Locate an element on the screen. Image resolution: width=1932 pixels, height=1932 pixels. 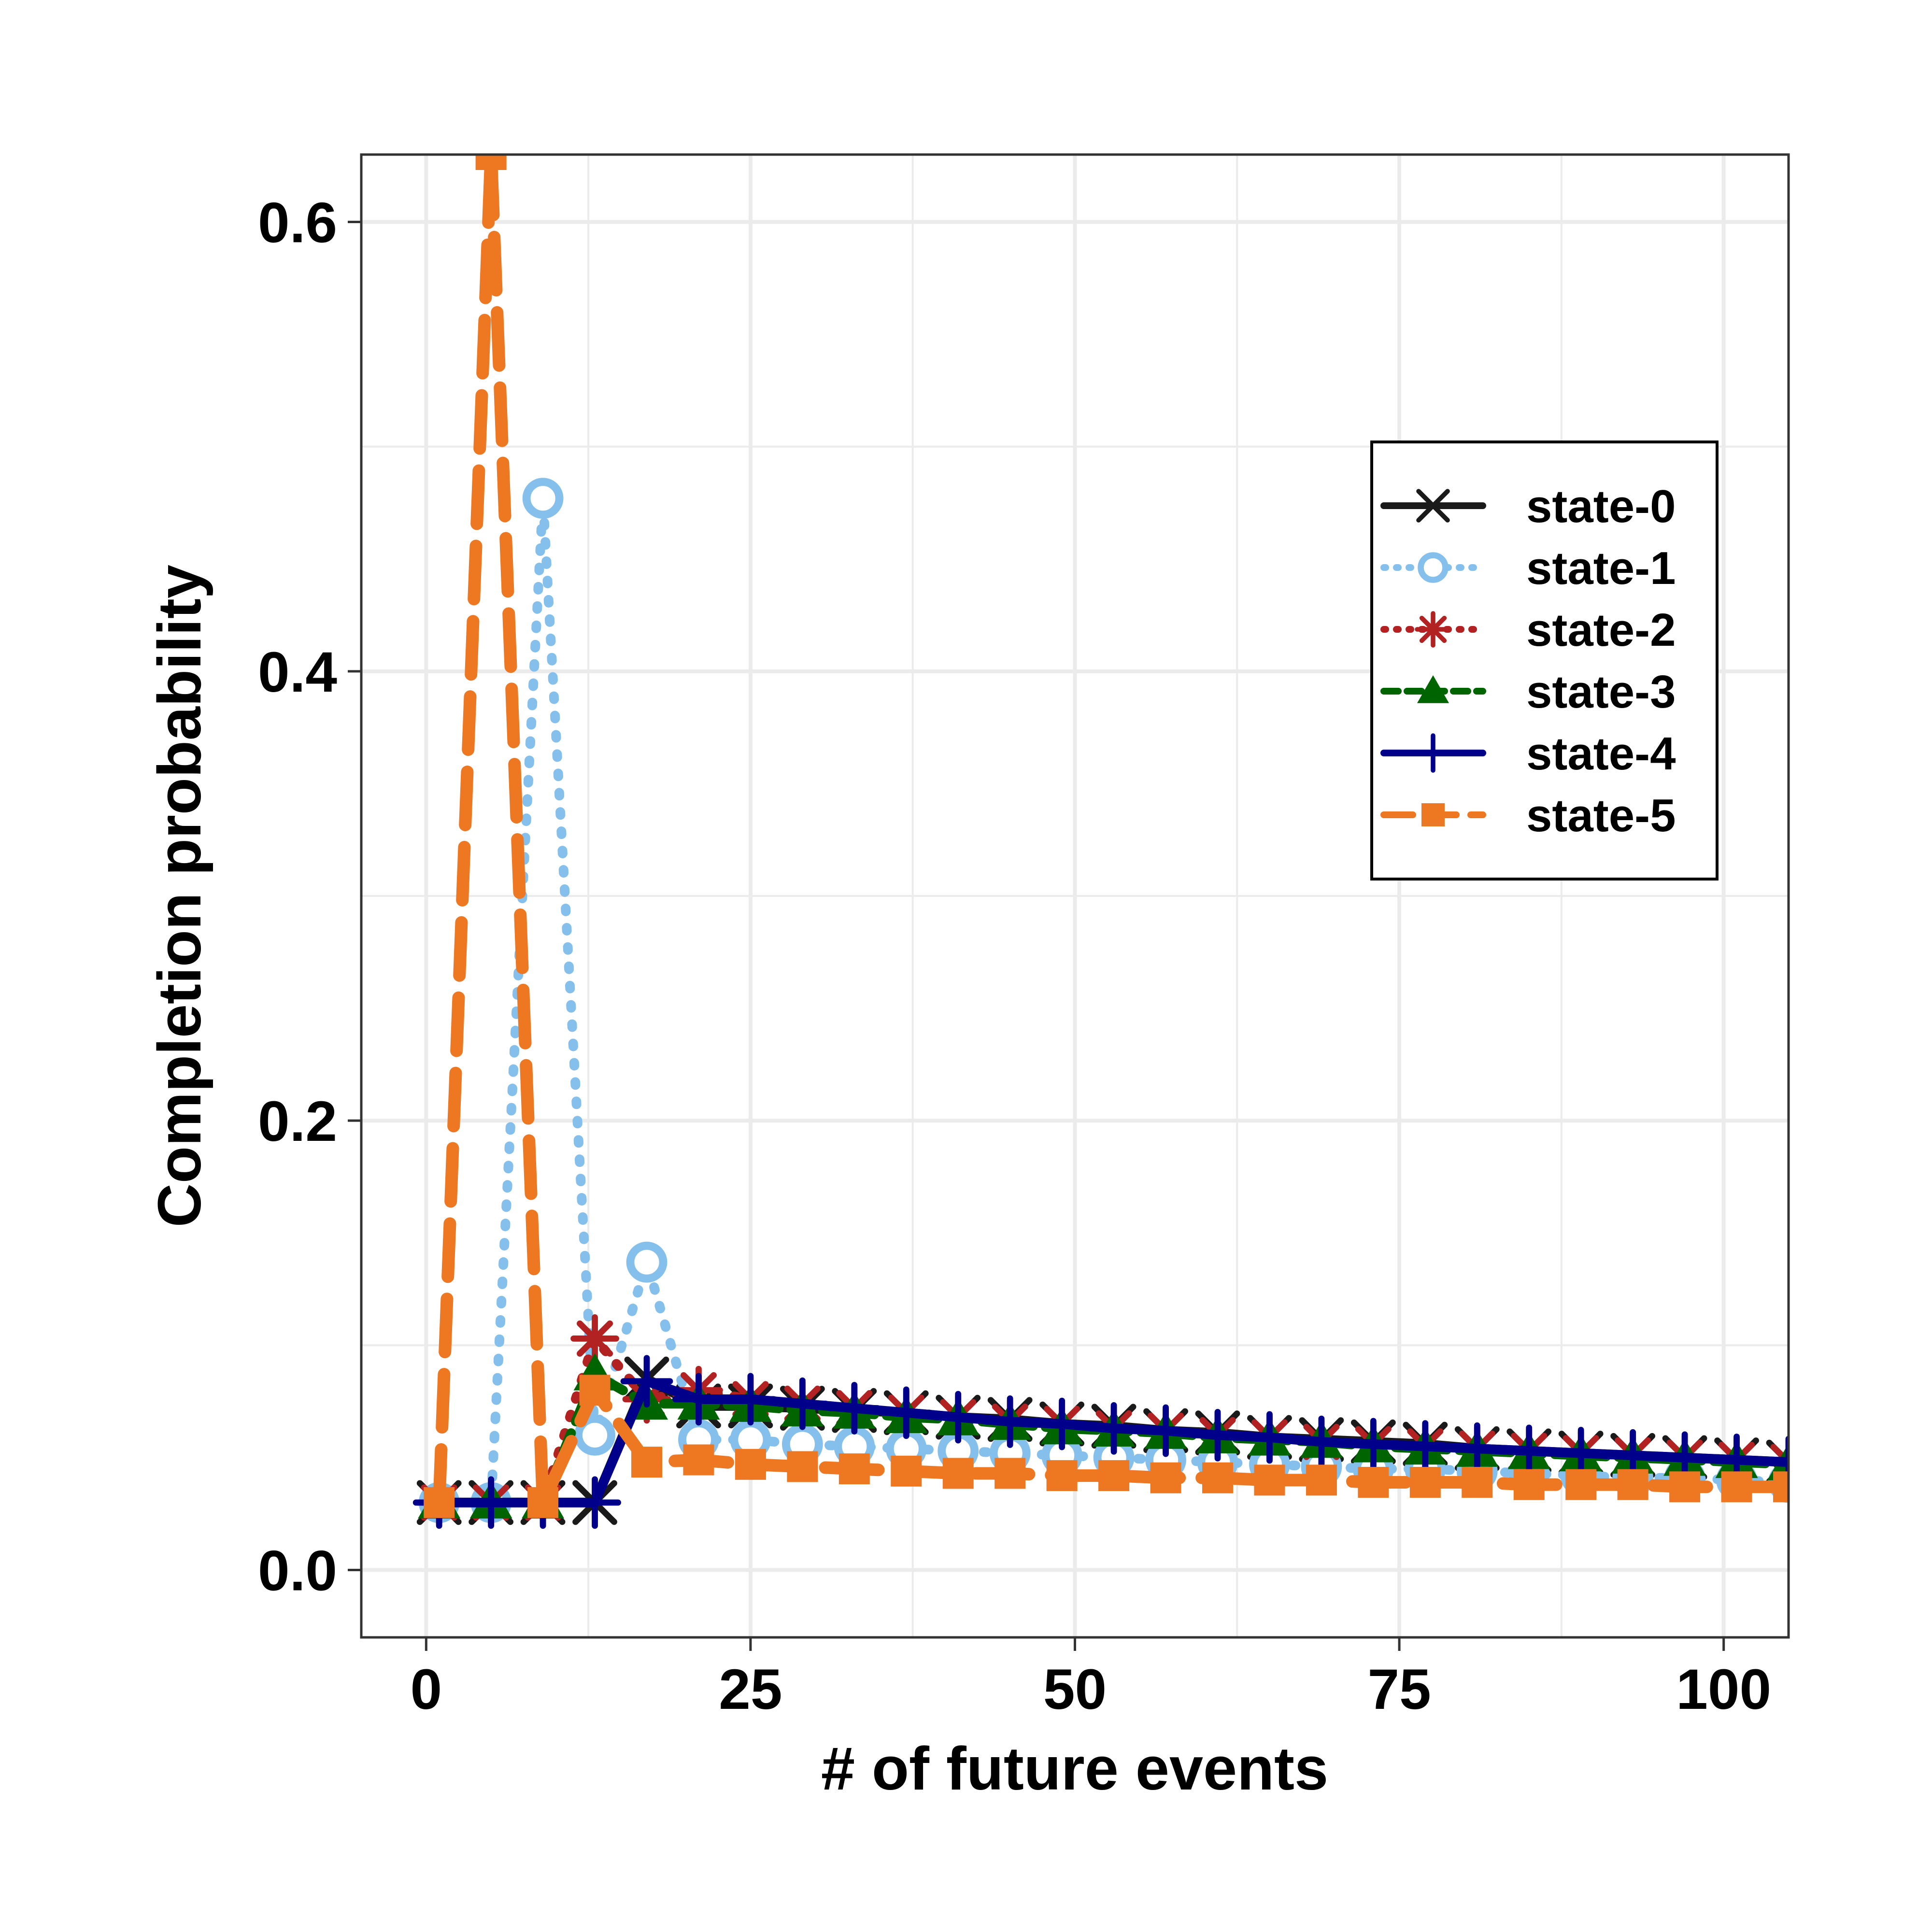
x-axis: 0 25 50 75 100 is located at coordinates (1090, 1679).